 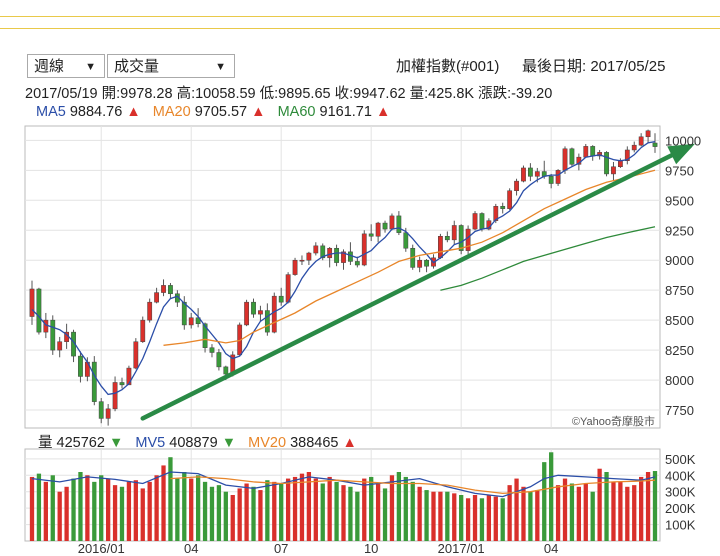 What do you see at coordinates (220, 67) in the screenshot?
I see `chevron-down-icon: ▼` at bounding box center [220, 67].